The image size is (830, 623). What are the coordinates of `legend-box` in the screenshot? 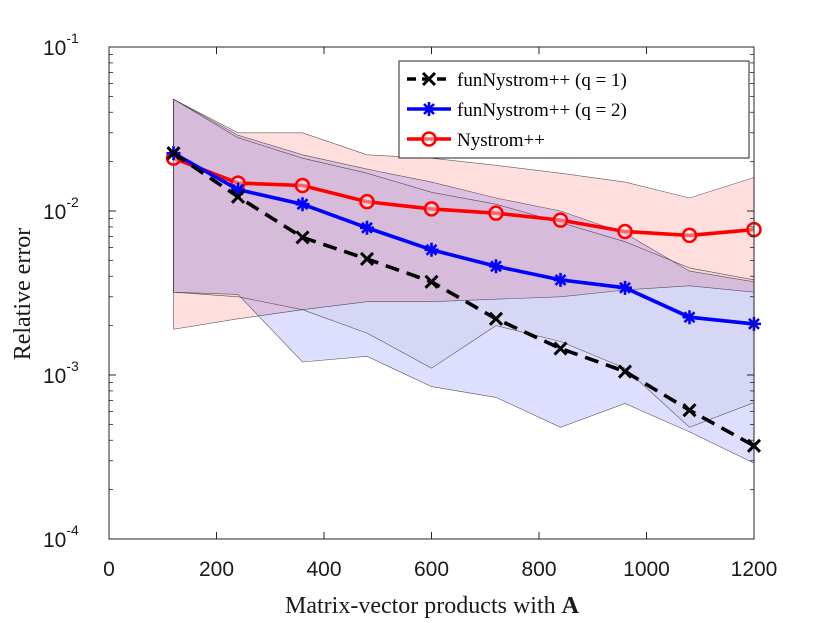 It's located at (574, 109).